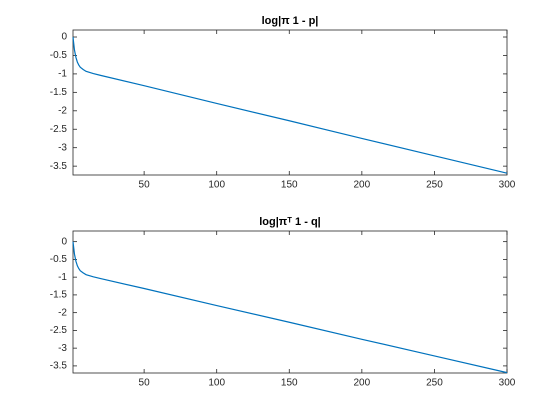 Image resolution: width=560 pixels, height=420 pixels. Describe the element at coordinates (290, 21) in the screenshot. I see `chart-title: log|π 1 - p|` at that location.